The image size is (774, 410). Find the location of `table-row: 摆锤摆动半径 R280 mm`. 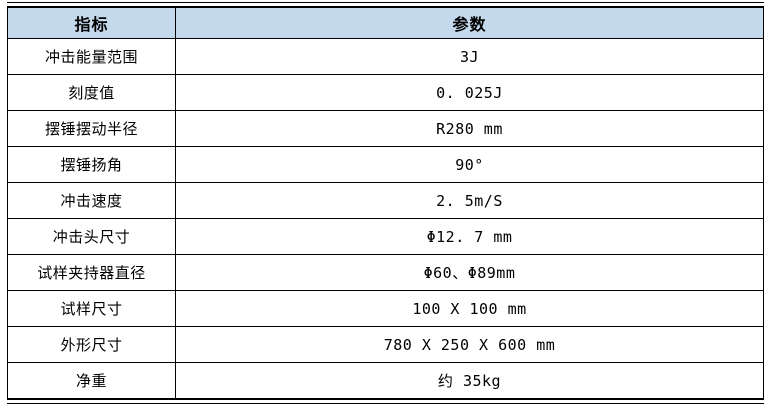

table-row: 摆锤摆动半径 R280 mm is located at coordinates (385, 128).